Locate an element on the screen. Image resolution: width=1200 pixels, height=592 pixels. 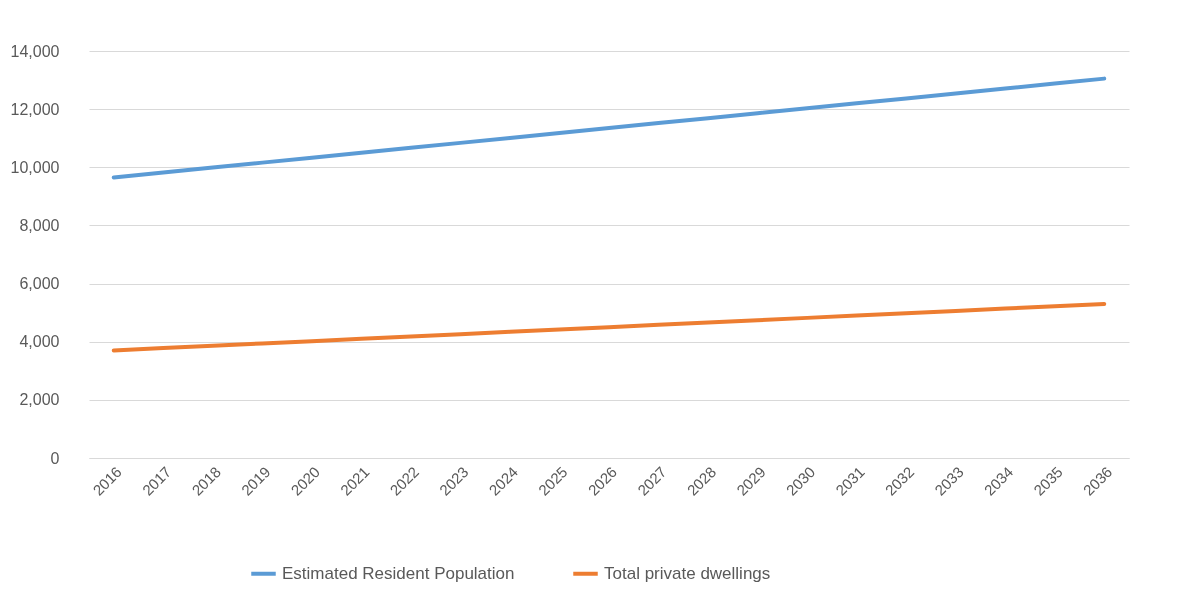
y-tick-label: 10,000 is located at coordinates (35, 167).